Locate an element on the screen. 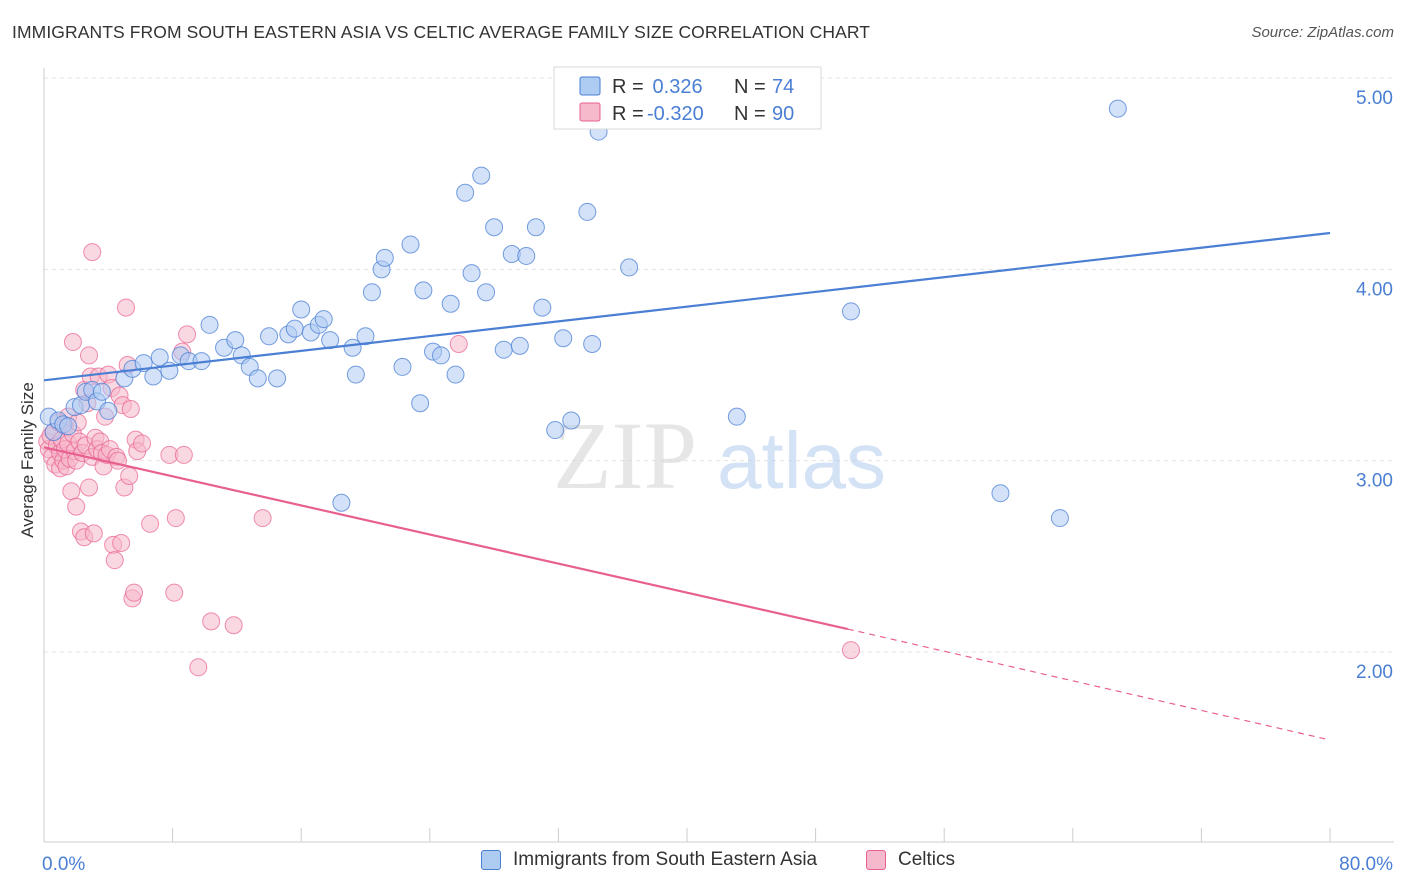 This screenshot has height=892, width=1406. legend-n-label-1: N = is located at coordinates (750, 87).